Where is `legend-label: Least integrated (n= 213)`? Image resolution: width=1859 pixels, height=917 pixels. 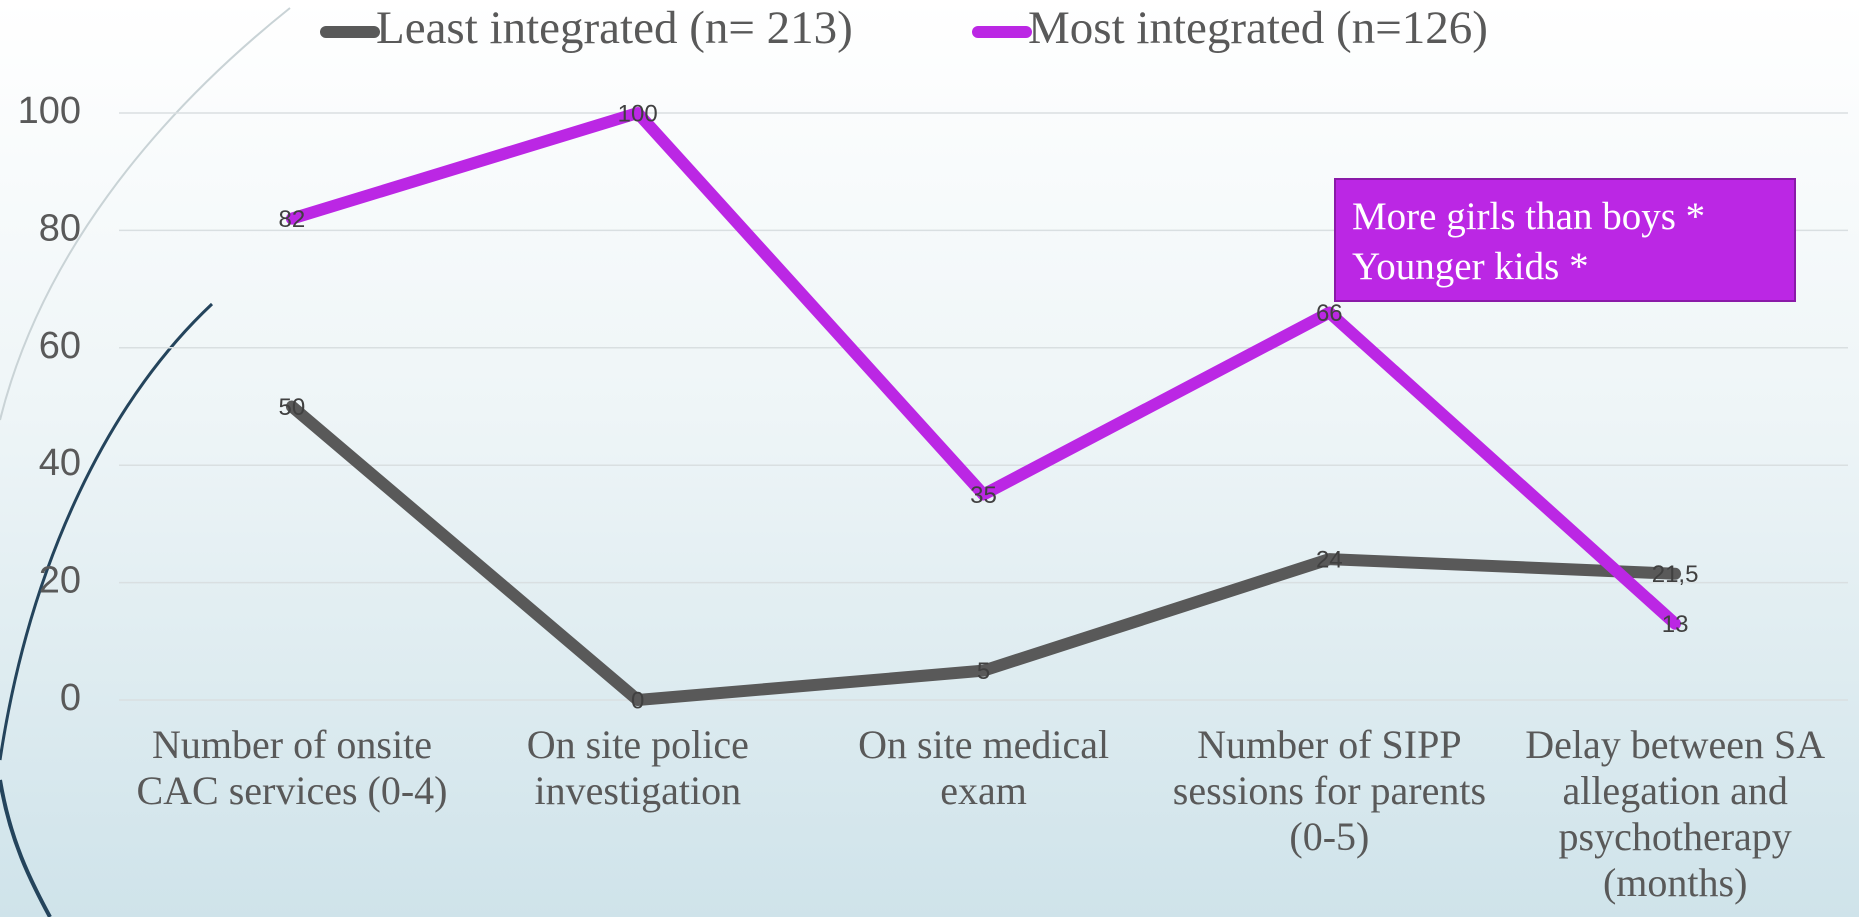 legend-label: Least integrated (n= 213) is located at coordinates (614, 28).